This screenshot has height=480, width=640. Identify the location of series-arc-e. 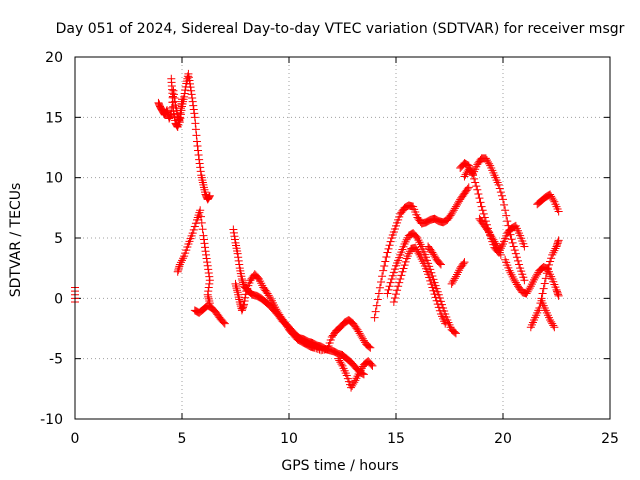
(298, 302).